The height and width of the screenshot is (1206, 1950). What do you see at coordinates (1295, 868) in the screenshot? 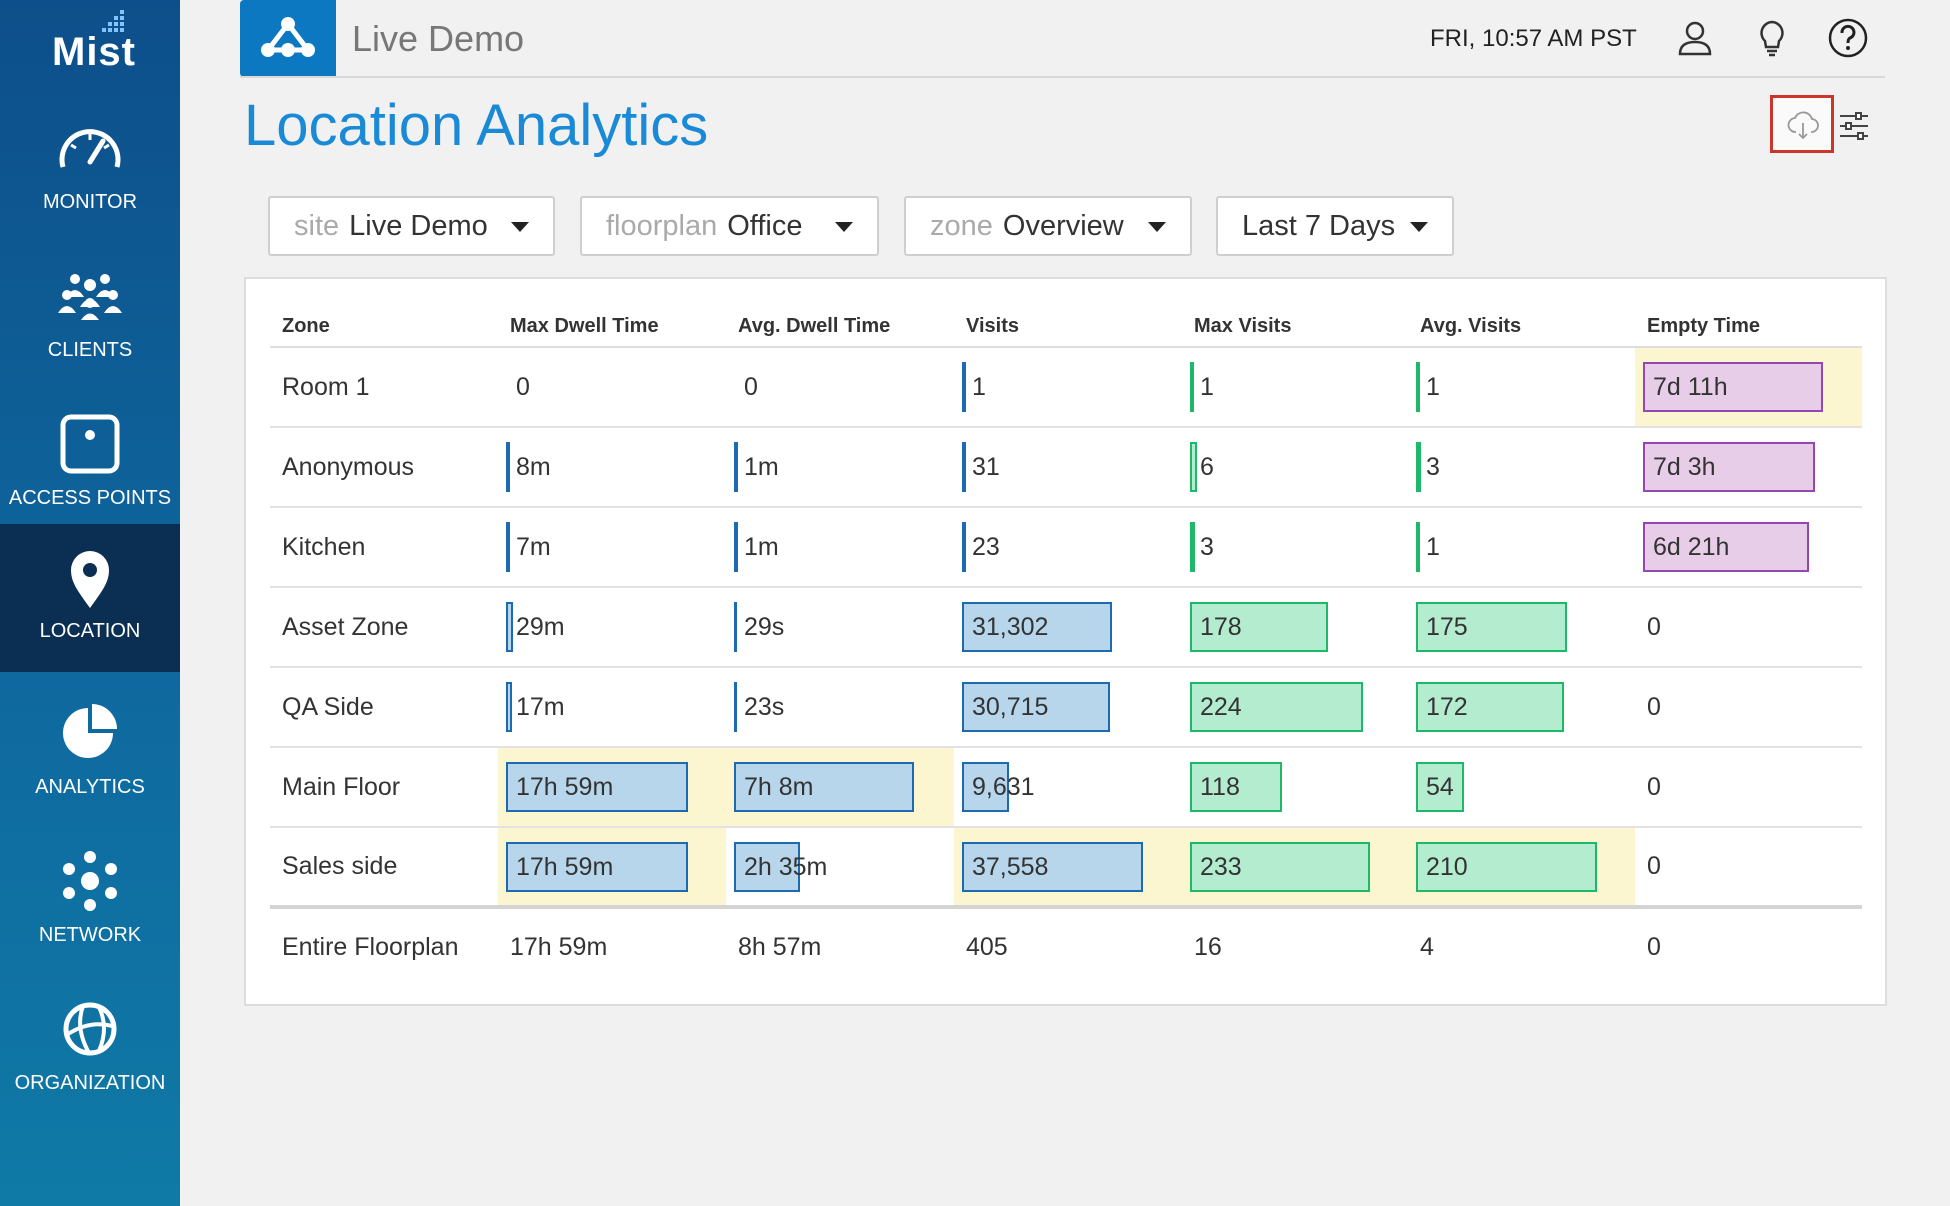
I see `max-visits-cell: 233` at bounding box center [1295, 868].